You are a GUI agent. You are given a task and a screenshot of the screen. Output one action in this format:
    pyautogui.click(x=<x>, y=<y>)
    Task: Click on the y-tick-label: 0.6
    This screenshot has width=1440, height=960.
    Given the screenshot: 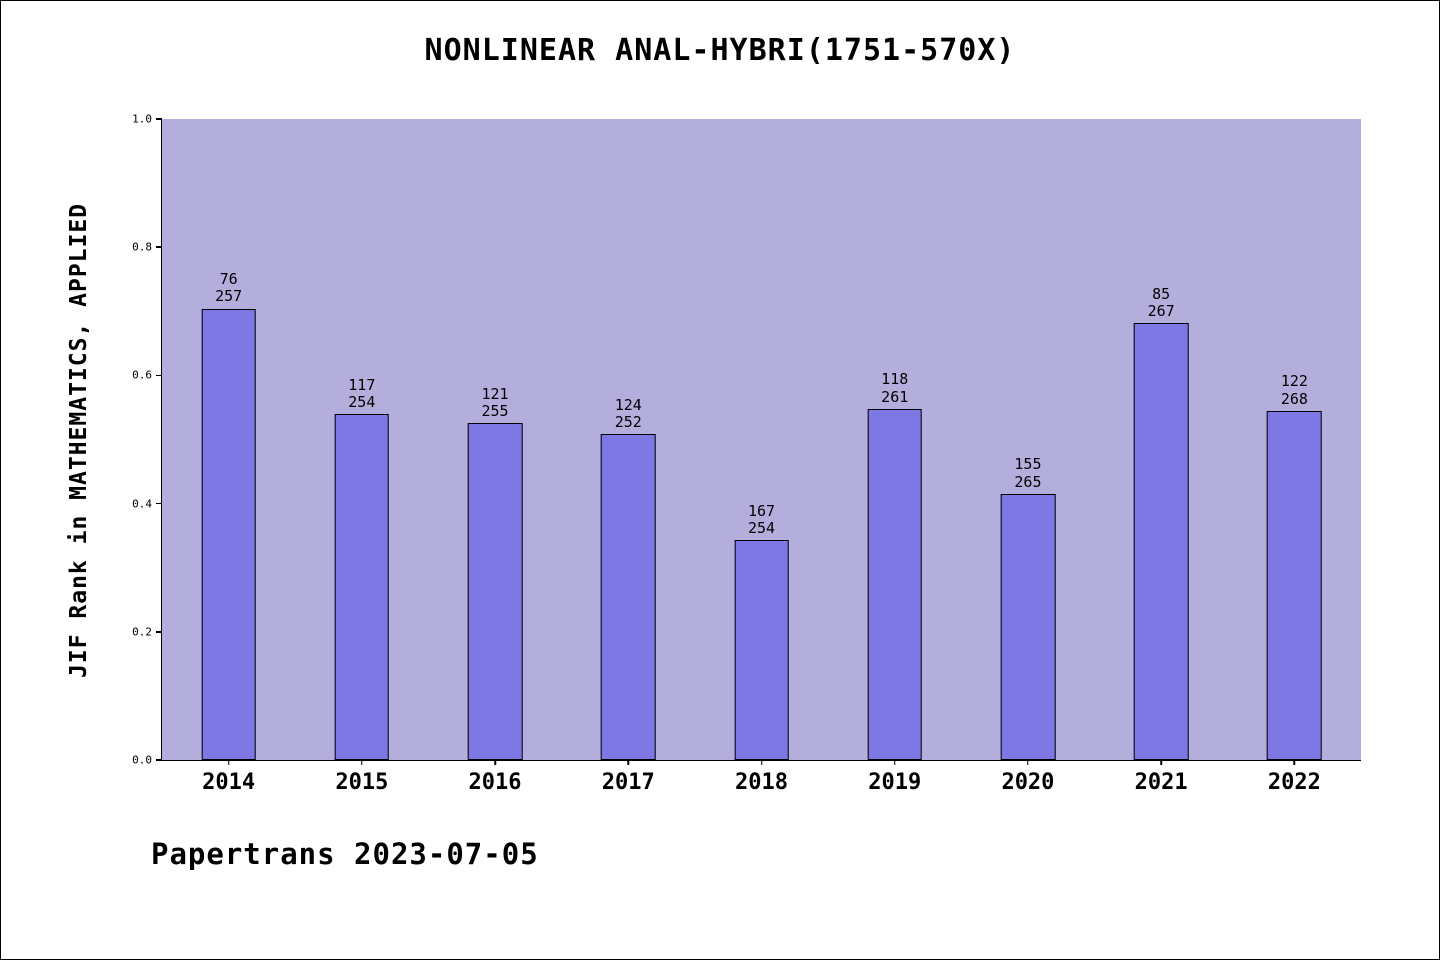 What is the action you would take?
    pyautogui.click(x=142, y=375)
    